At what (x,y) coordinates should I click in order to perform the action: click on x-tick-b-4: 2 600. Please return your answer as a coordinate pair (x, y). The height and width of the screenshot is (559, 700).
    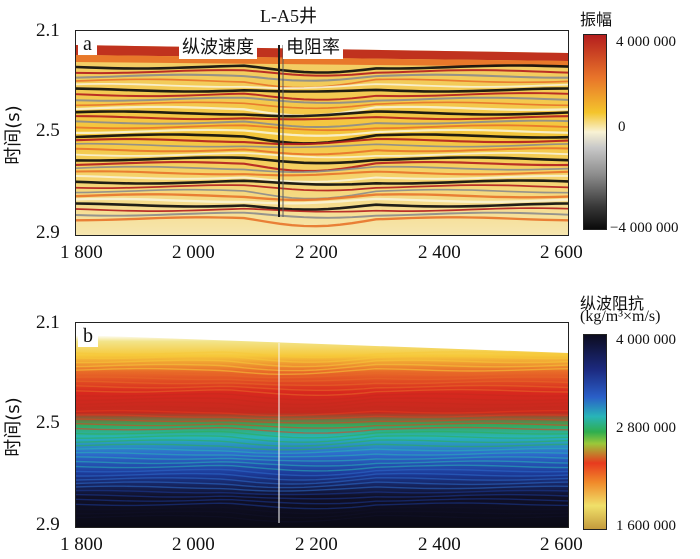
    Looking at the image, I should click on (561, 544).